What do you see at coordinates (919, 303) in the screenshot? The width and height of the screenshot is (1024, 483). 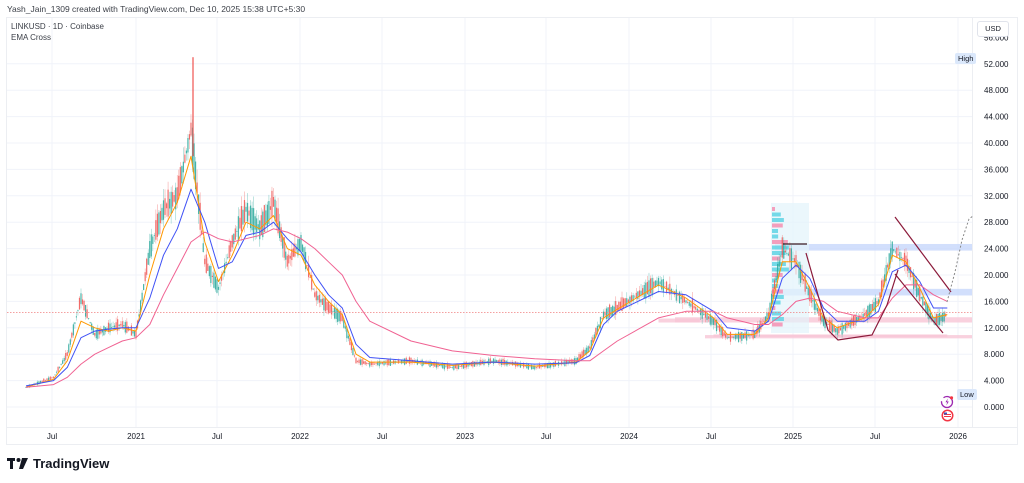 I see `channel-lower-line` at bounding box center [919, 303].